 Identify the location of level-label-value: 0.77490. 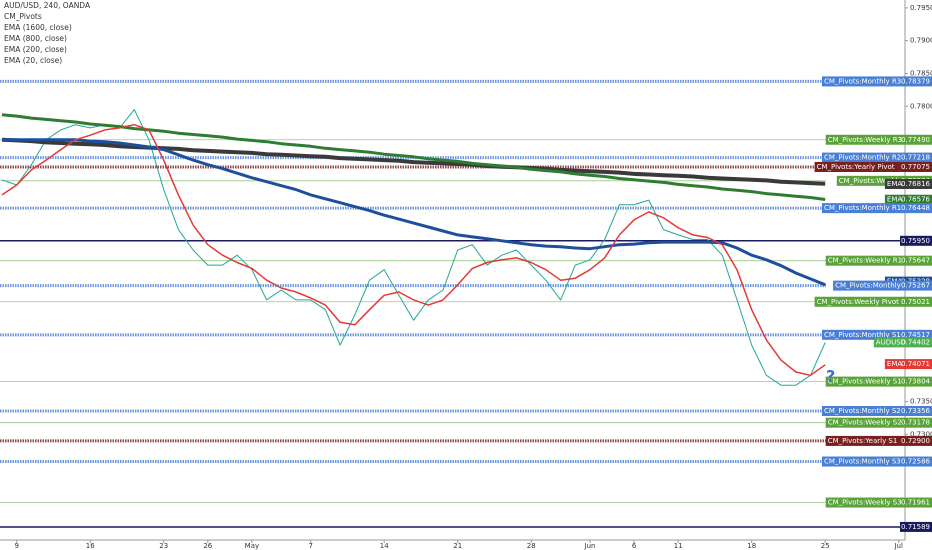
(915, 140).